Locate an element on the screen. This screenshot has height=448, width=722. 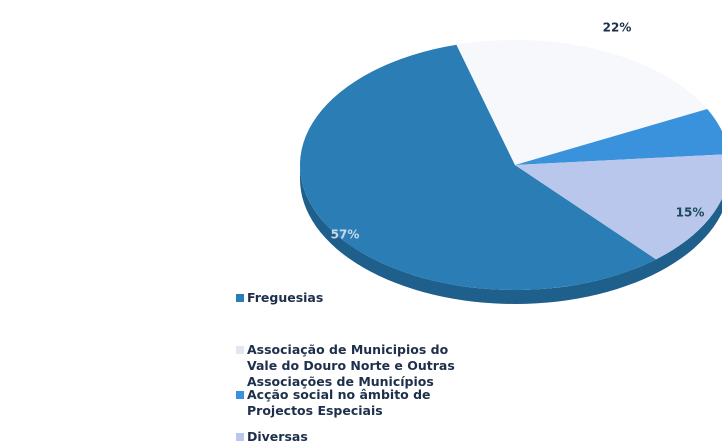
slice-label: 57% is located at coordinates (345, 235).